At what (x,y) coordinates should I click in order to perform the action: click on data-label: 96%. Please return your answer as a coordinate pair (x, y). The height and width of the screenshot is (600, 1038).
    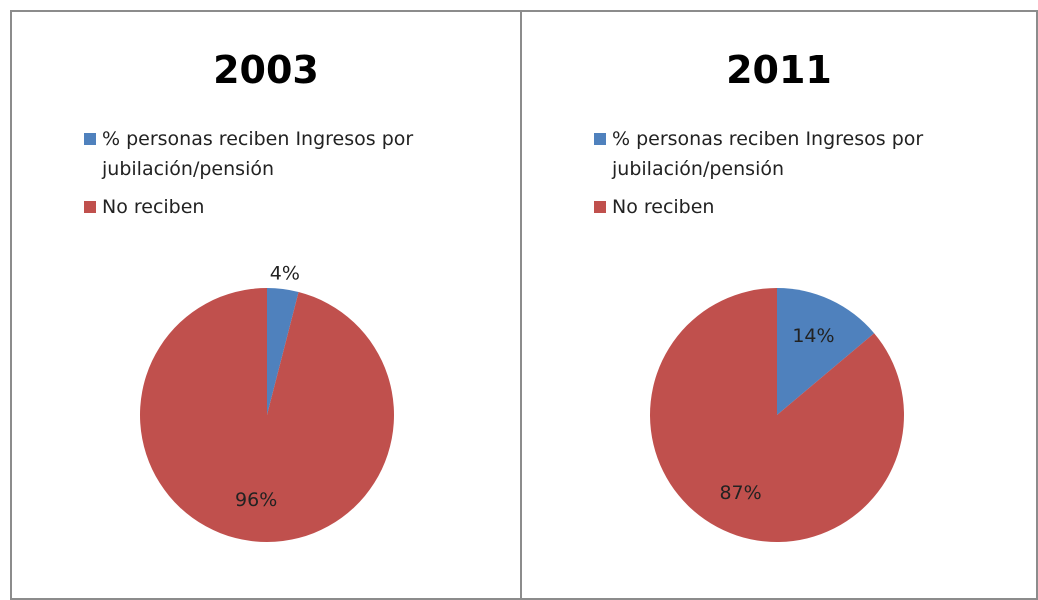
    Looking at the image, I should click on (256, 500).